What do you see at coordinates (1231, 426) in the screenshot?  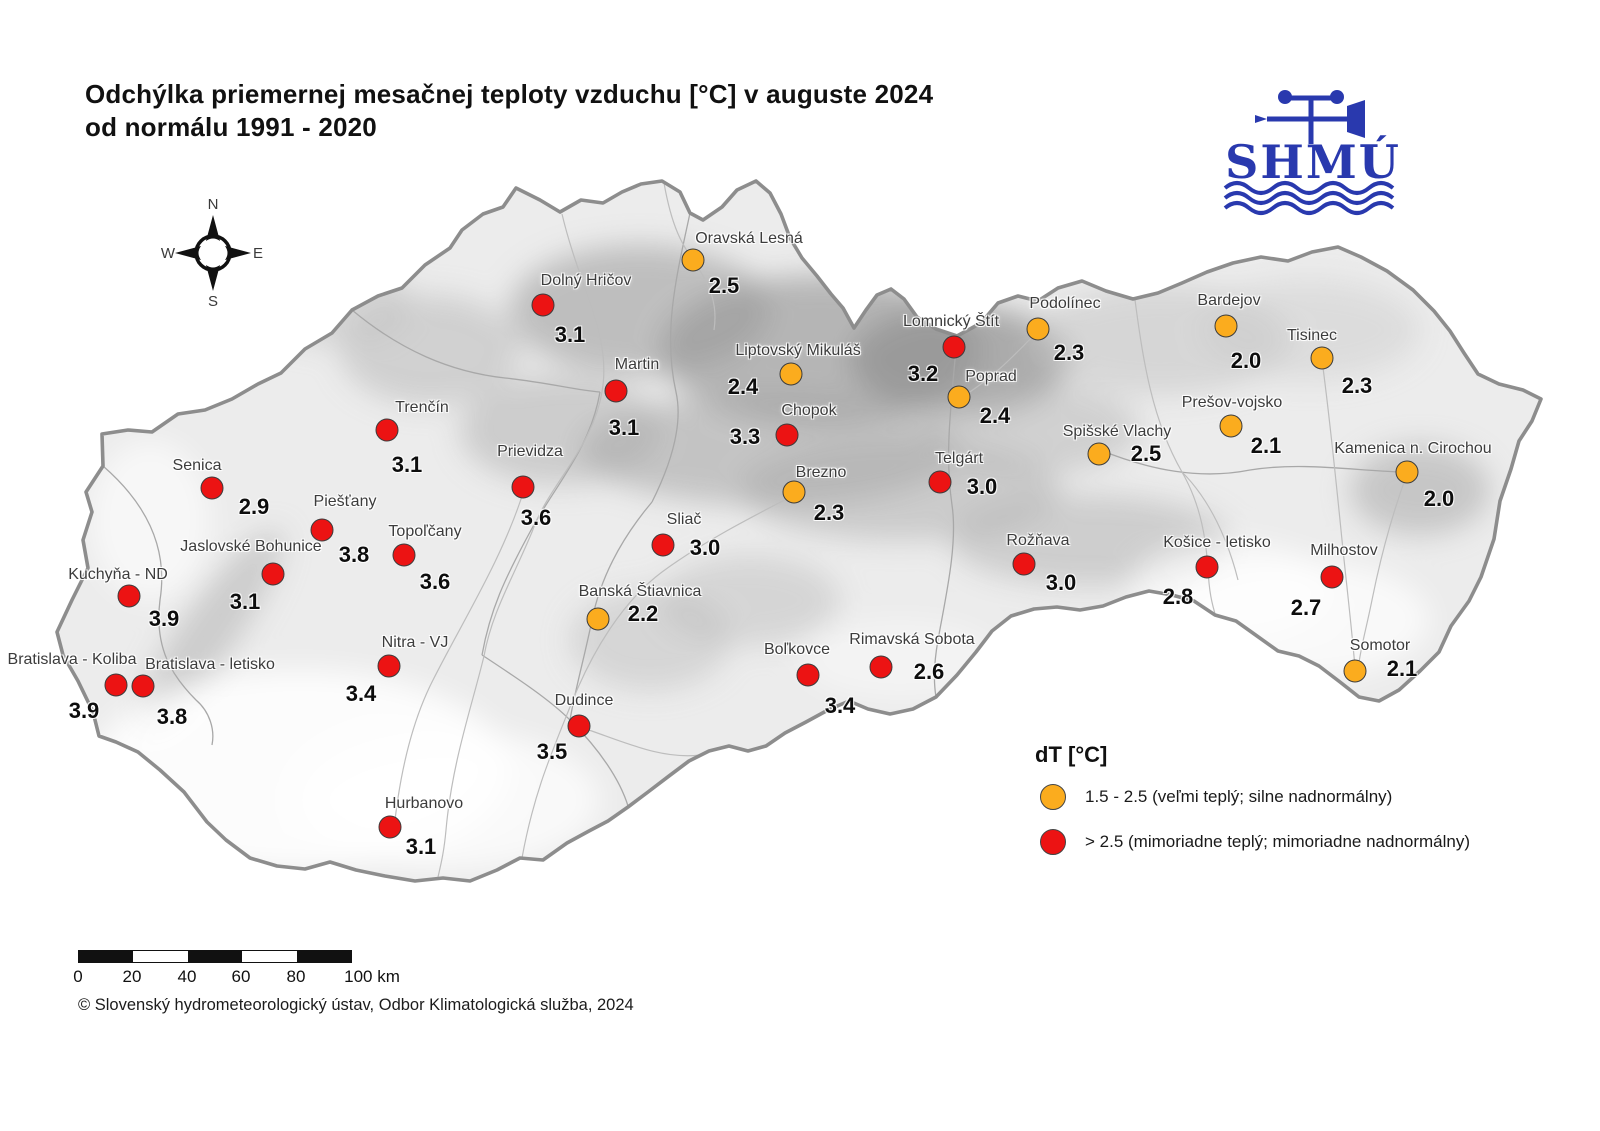 I see `station-dot-presov-vojsko` at bounding box center [1231, 426].